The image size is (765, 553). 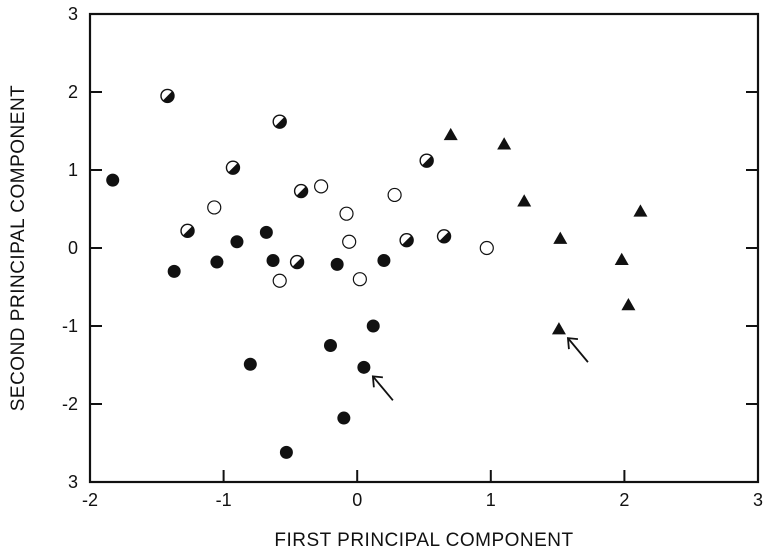 I want to click on y-tick-label: 0, so click(x=73, y=248).